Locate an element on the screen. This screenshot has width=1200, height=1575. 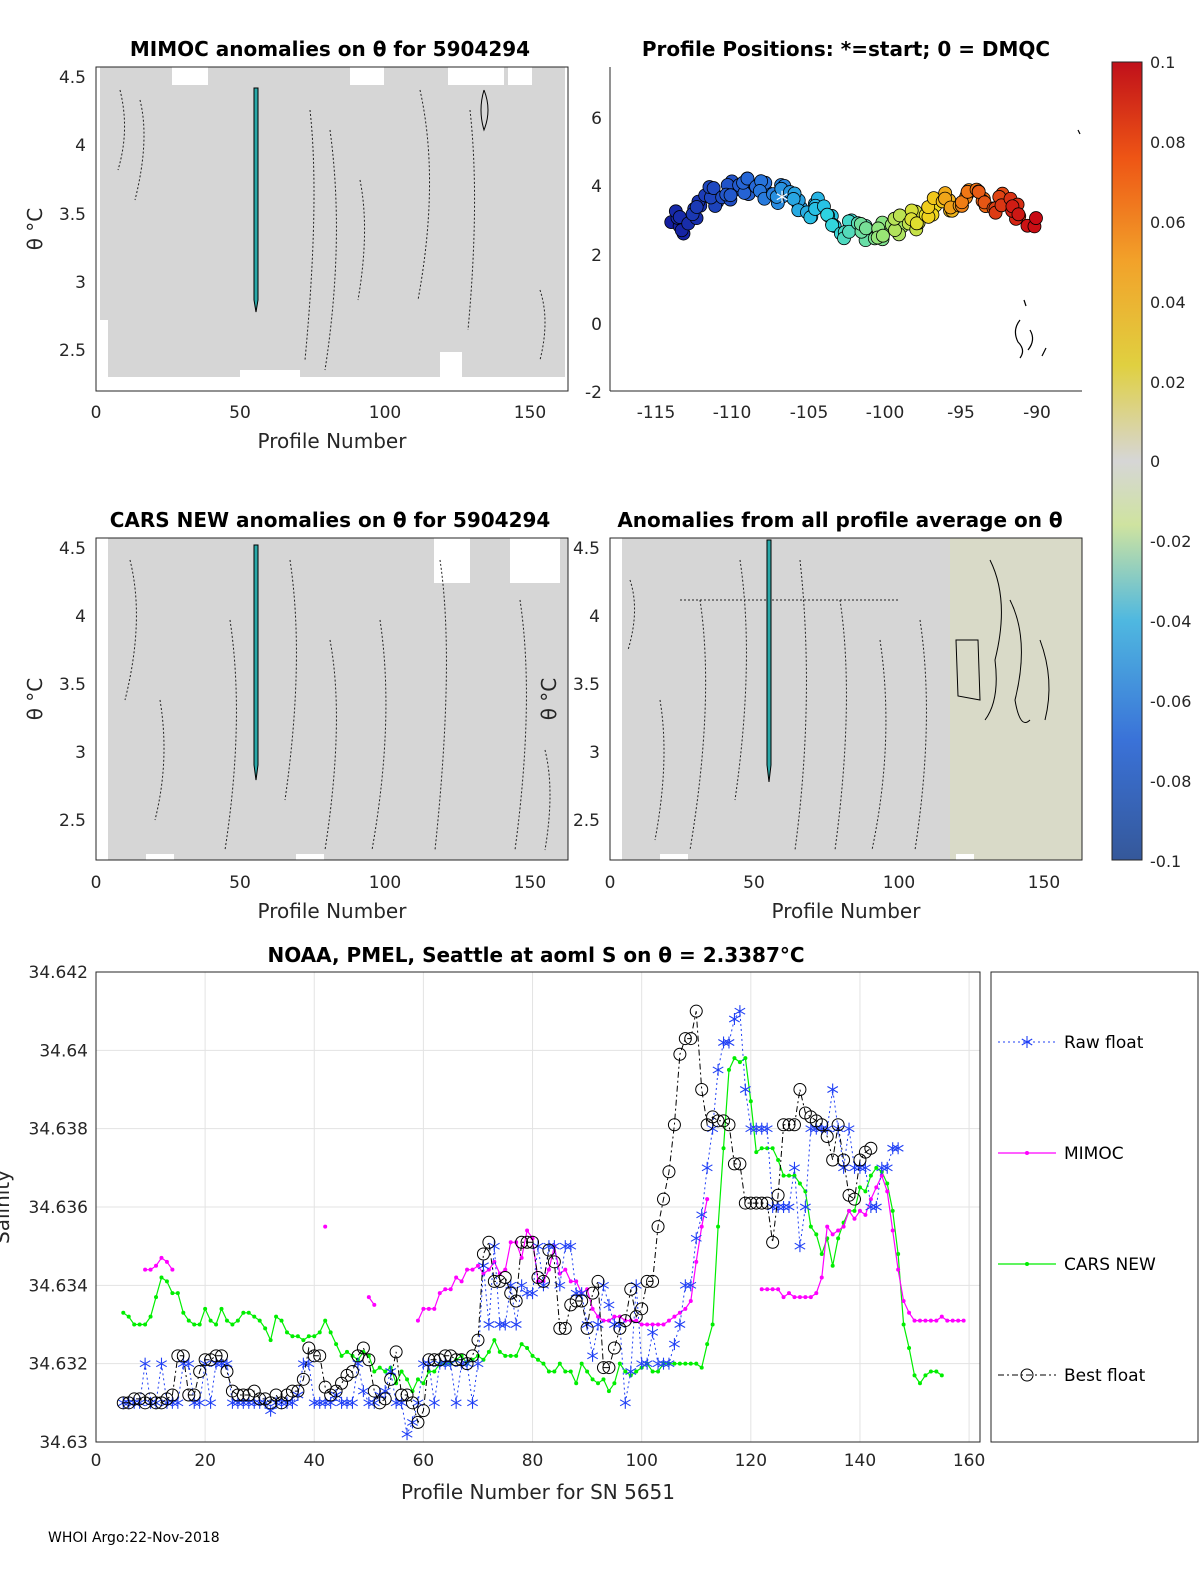
cars-xlabel: Profile Number is located at coordinates (333, 911).